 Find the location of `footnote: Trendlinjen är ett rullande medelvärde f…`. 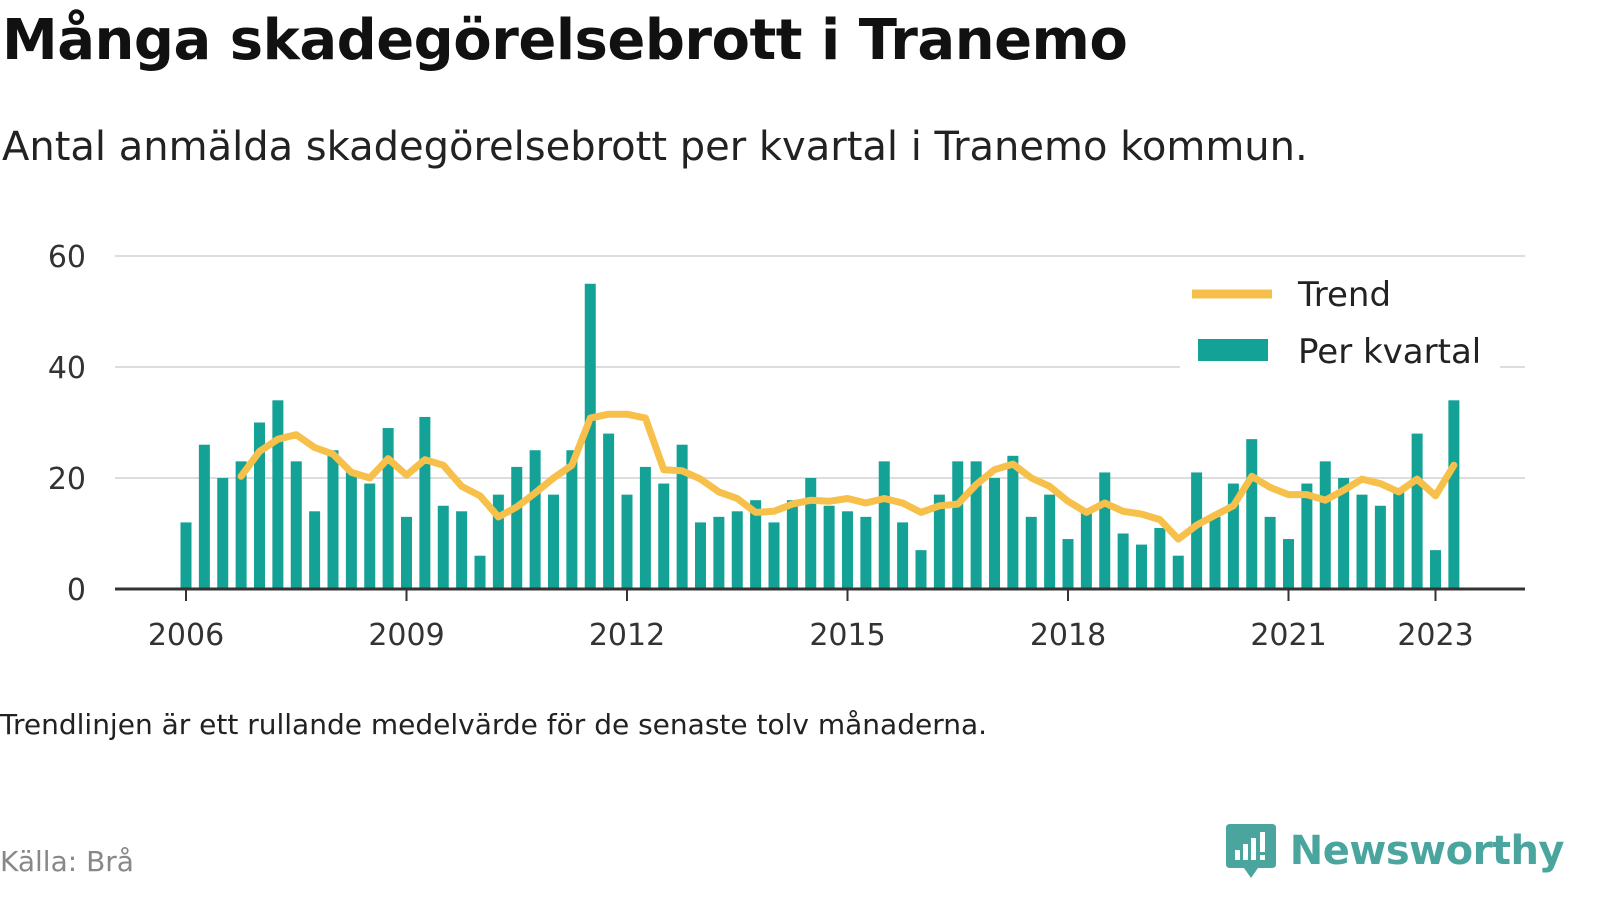

footnote: Trendlinjen är ett rullande medelvärde f… is located at coordinates (494, 724).